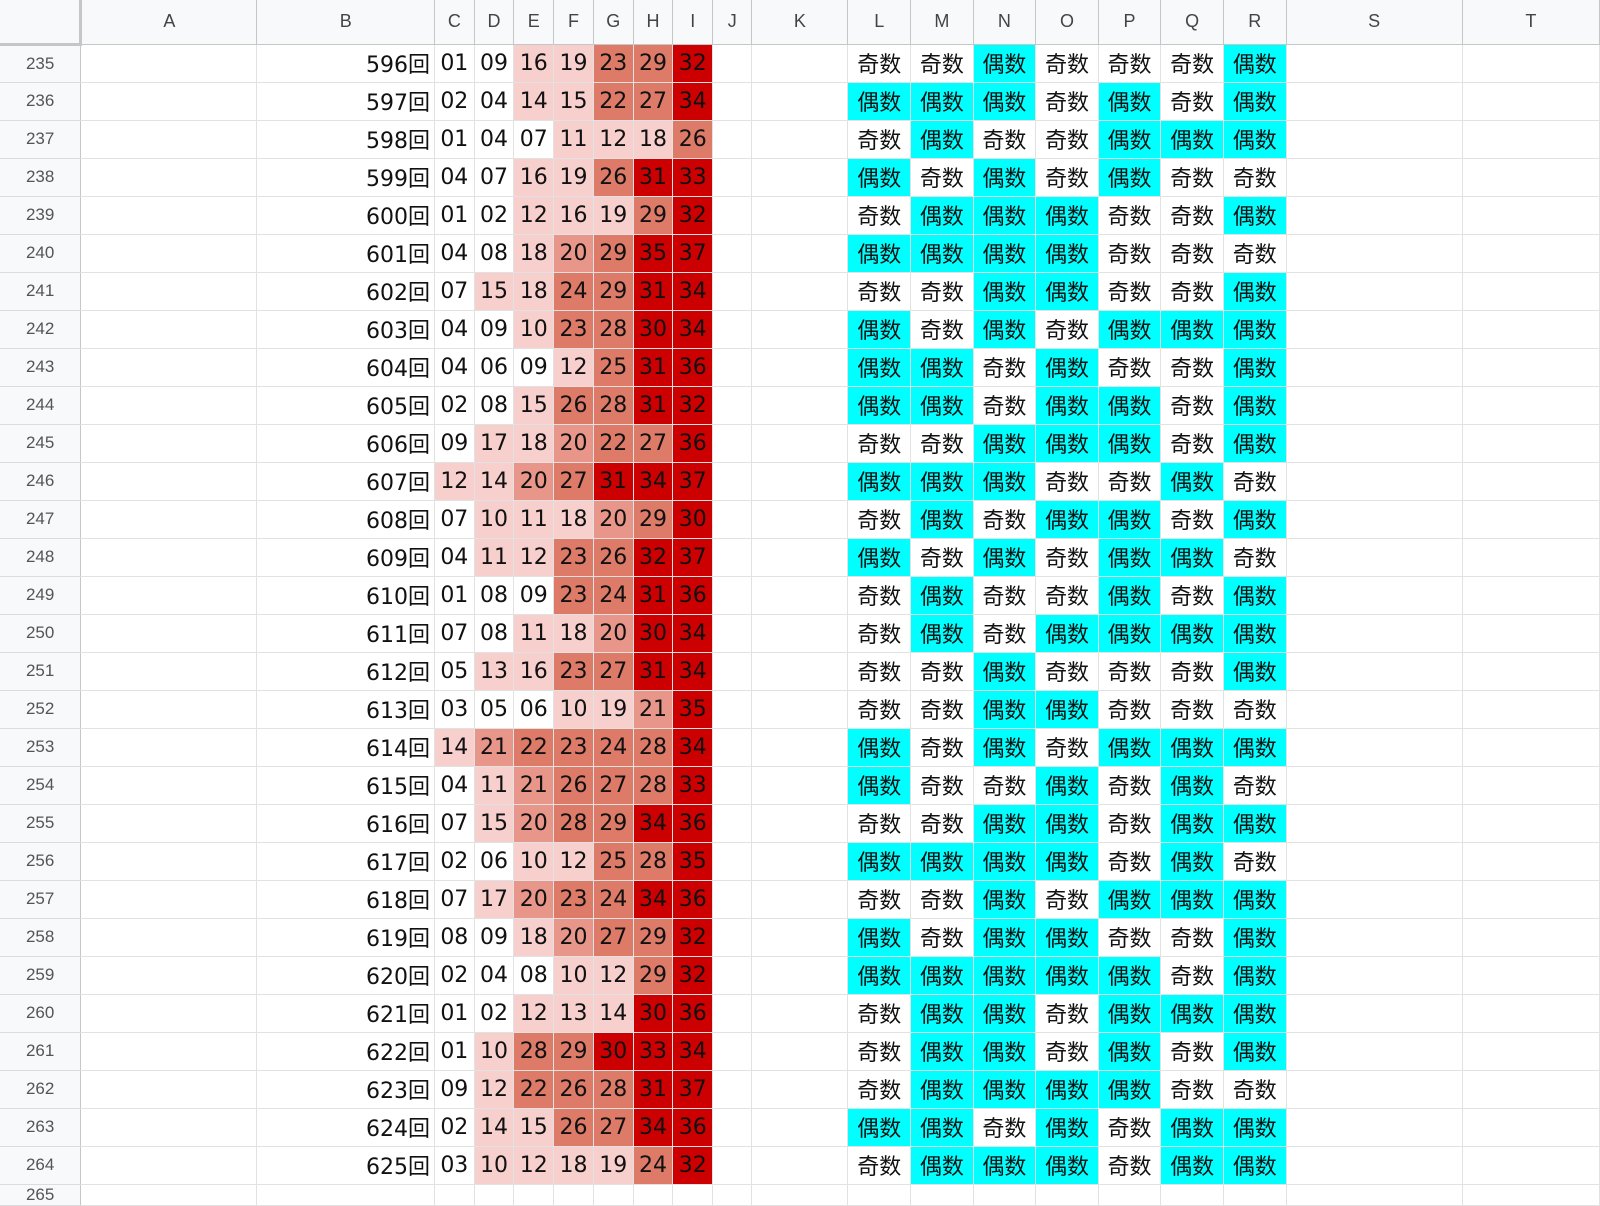  I want to click on row-header: 250, so click(41, 633).